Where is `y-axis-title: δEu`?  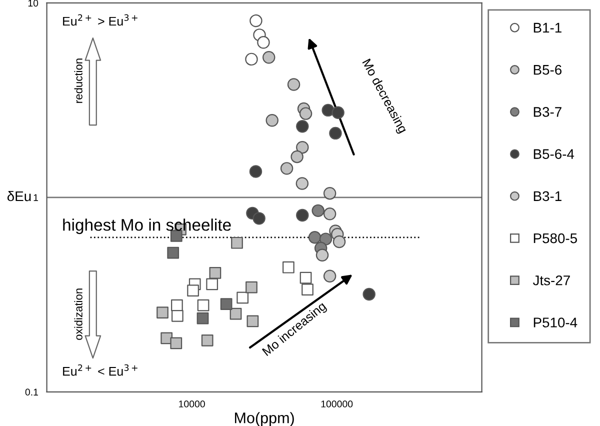
y-axis-title: δEu is located at coordinates (19, 196).